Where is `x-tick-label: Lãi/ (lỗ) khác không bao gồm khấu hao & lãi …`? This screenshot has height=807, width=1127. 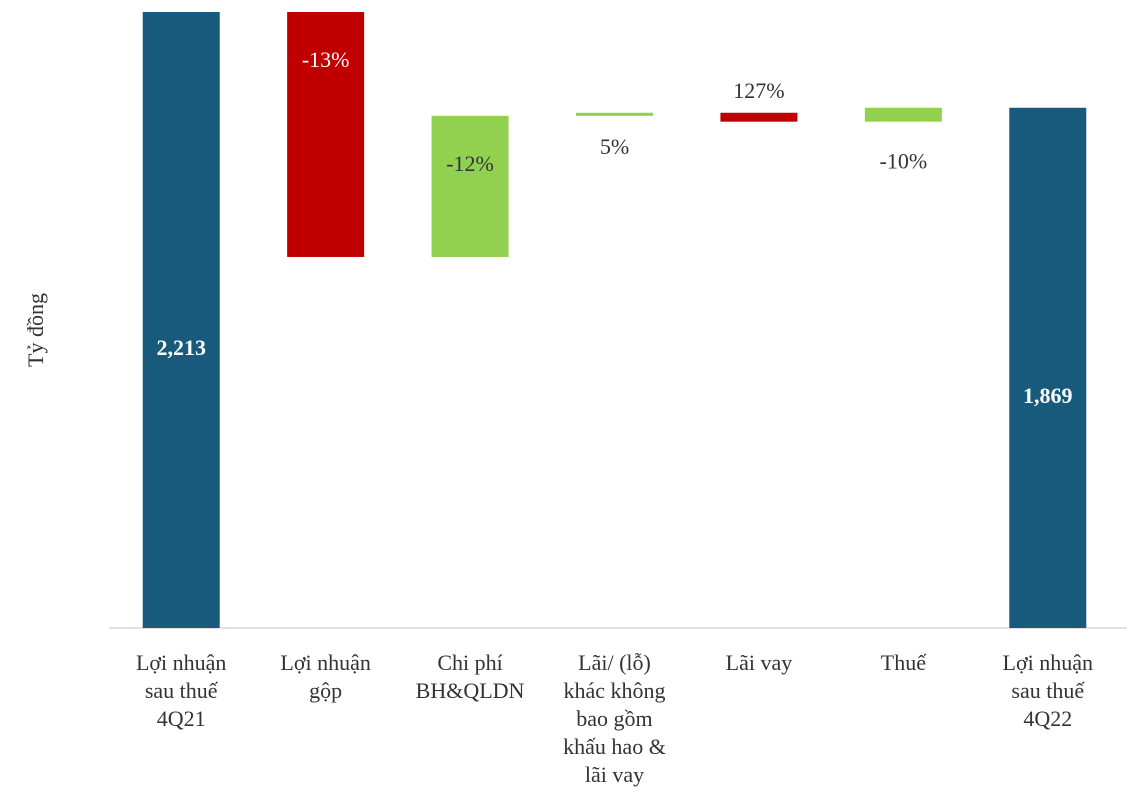 x-tick-label: Lãi/ (lỗ) khác không bao gồm khấu hao & lãi … is located at coordinates (614, 718).